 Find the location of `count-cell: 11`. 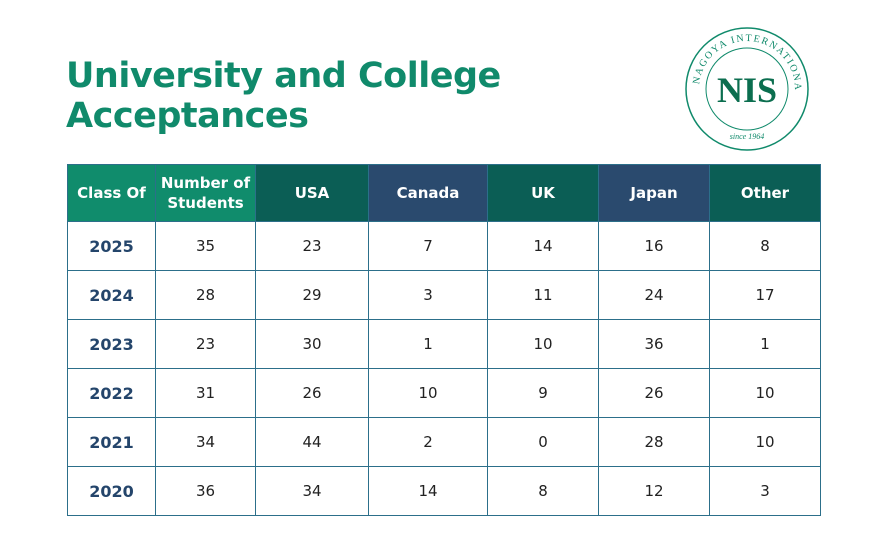

count-cell: 11 is located at coordinates (543, 295).